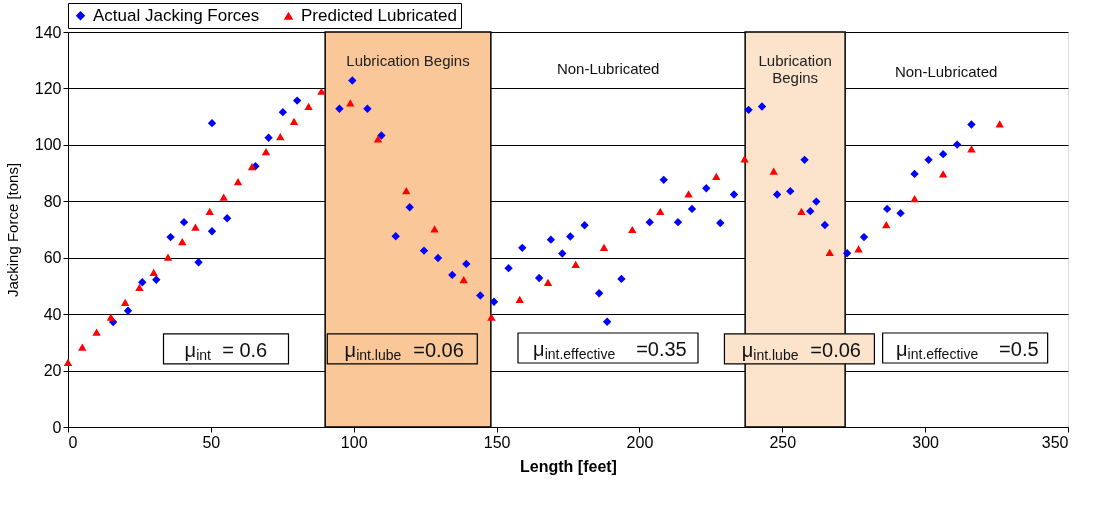  Describe the element at coordinates (48, 88) in the screenshot. I see `y-tick-label: 120` at that location.